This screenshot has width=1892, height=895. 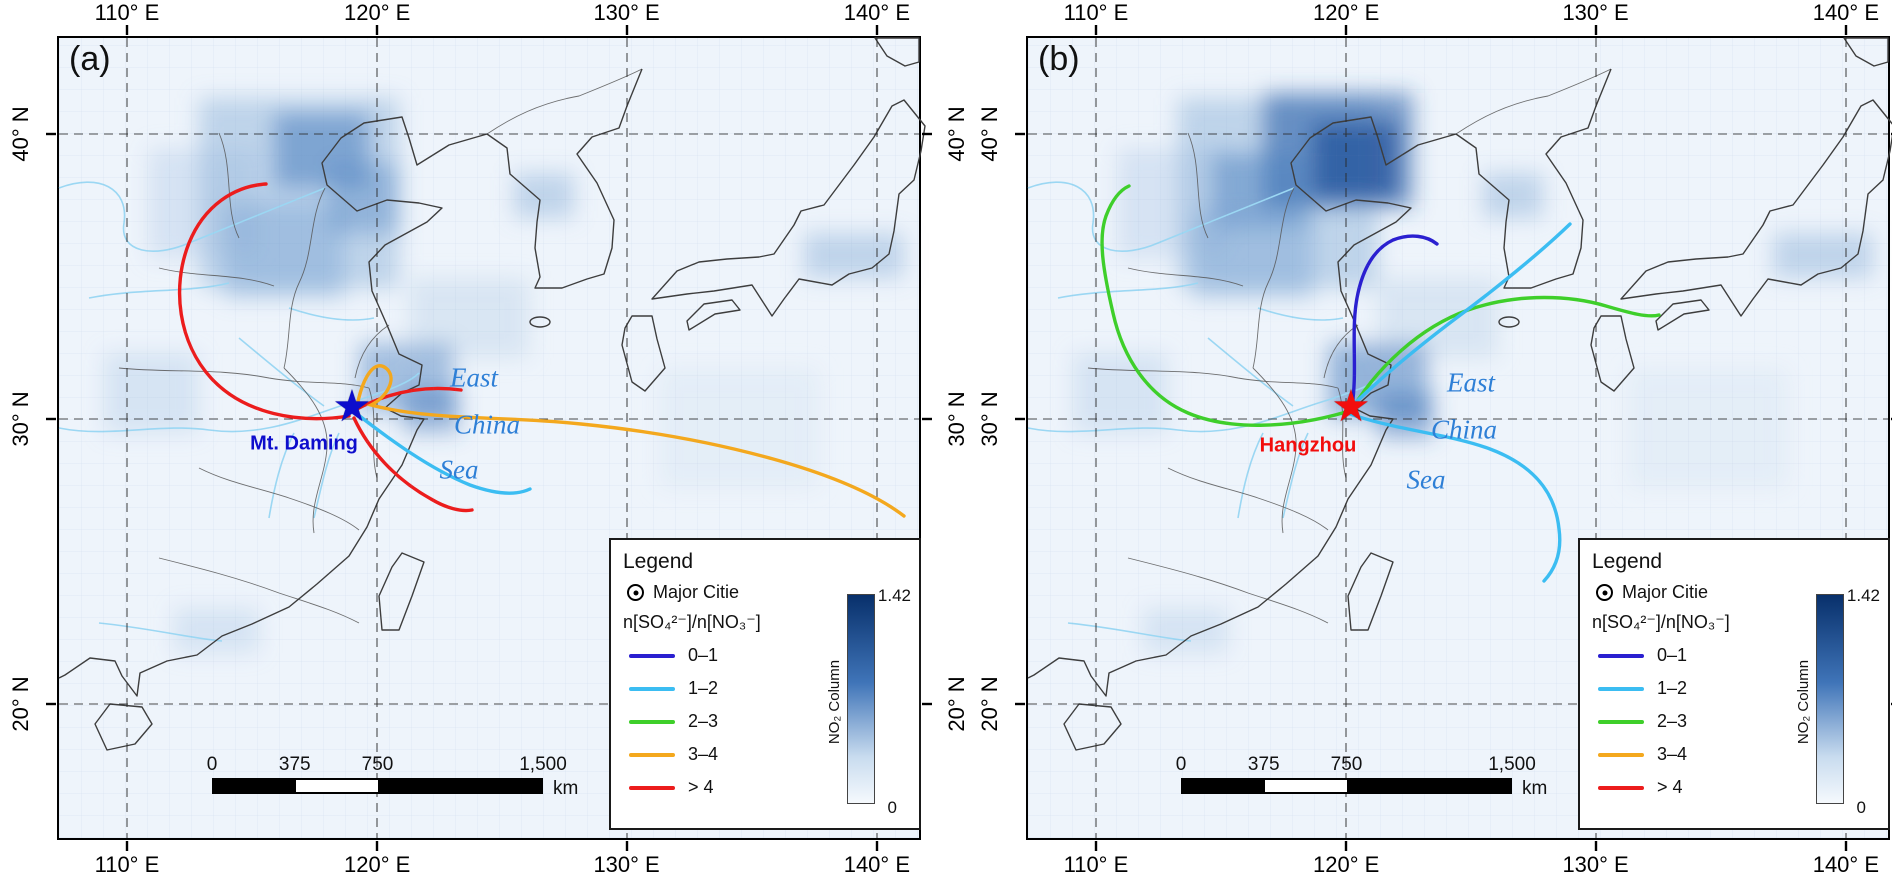 What do you see at coordinates (1734, 688) in the screenshot?
I see `legend-class-row: 1–2` at bounding box center [1734, 688].